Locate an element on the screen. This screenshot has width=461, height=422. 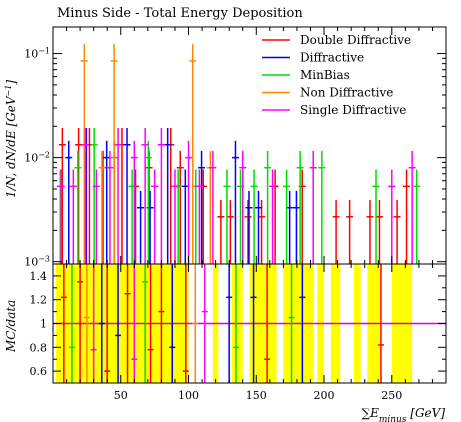
x-tick-label-150: 150 is located at coordinates (256, 395).